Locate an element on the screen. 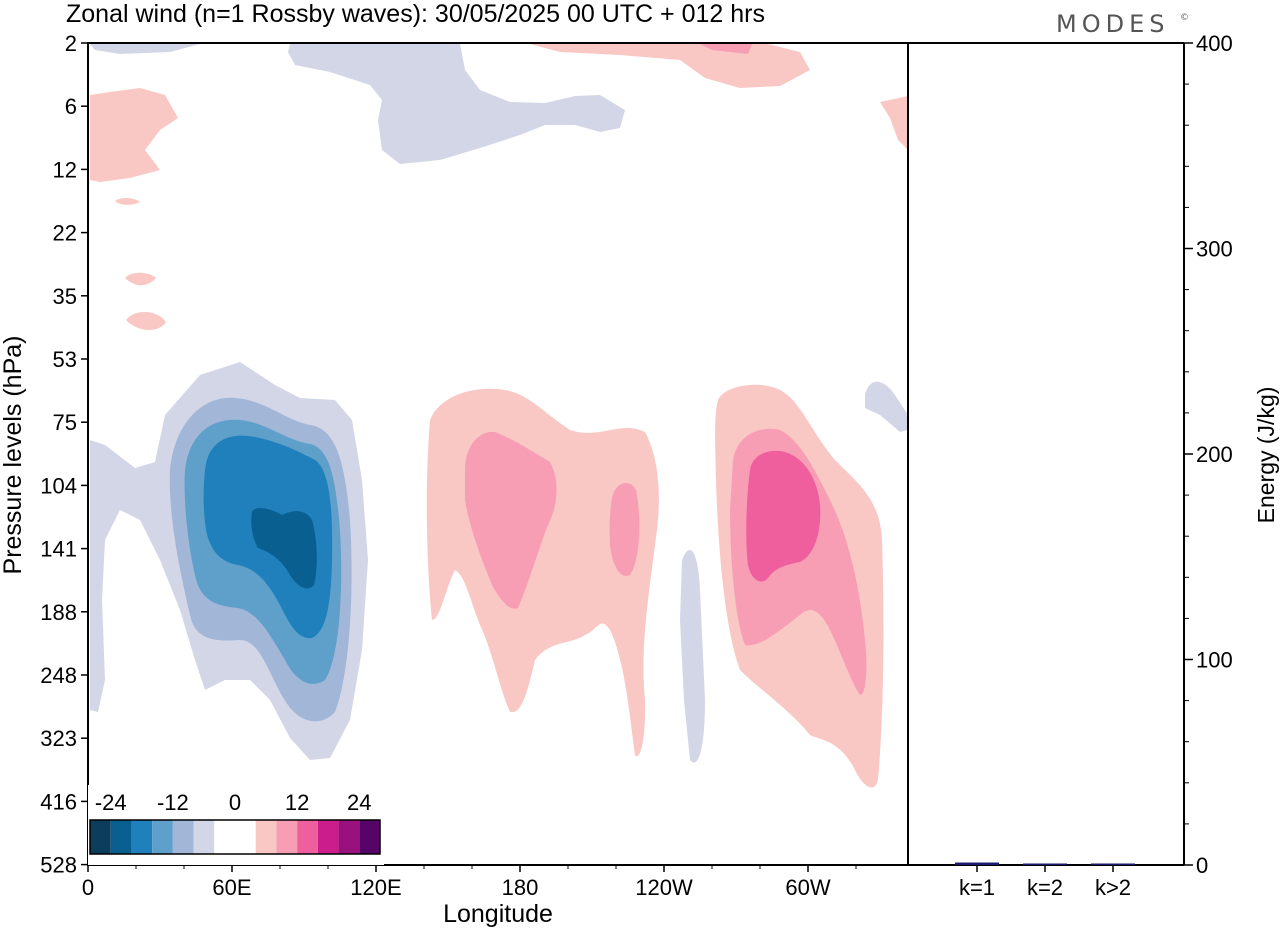 The width and height of the screenshot is (1280, 930). modes-logo-mark: © is located at coordinates (1187, 18).